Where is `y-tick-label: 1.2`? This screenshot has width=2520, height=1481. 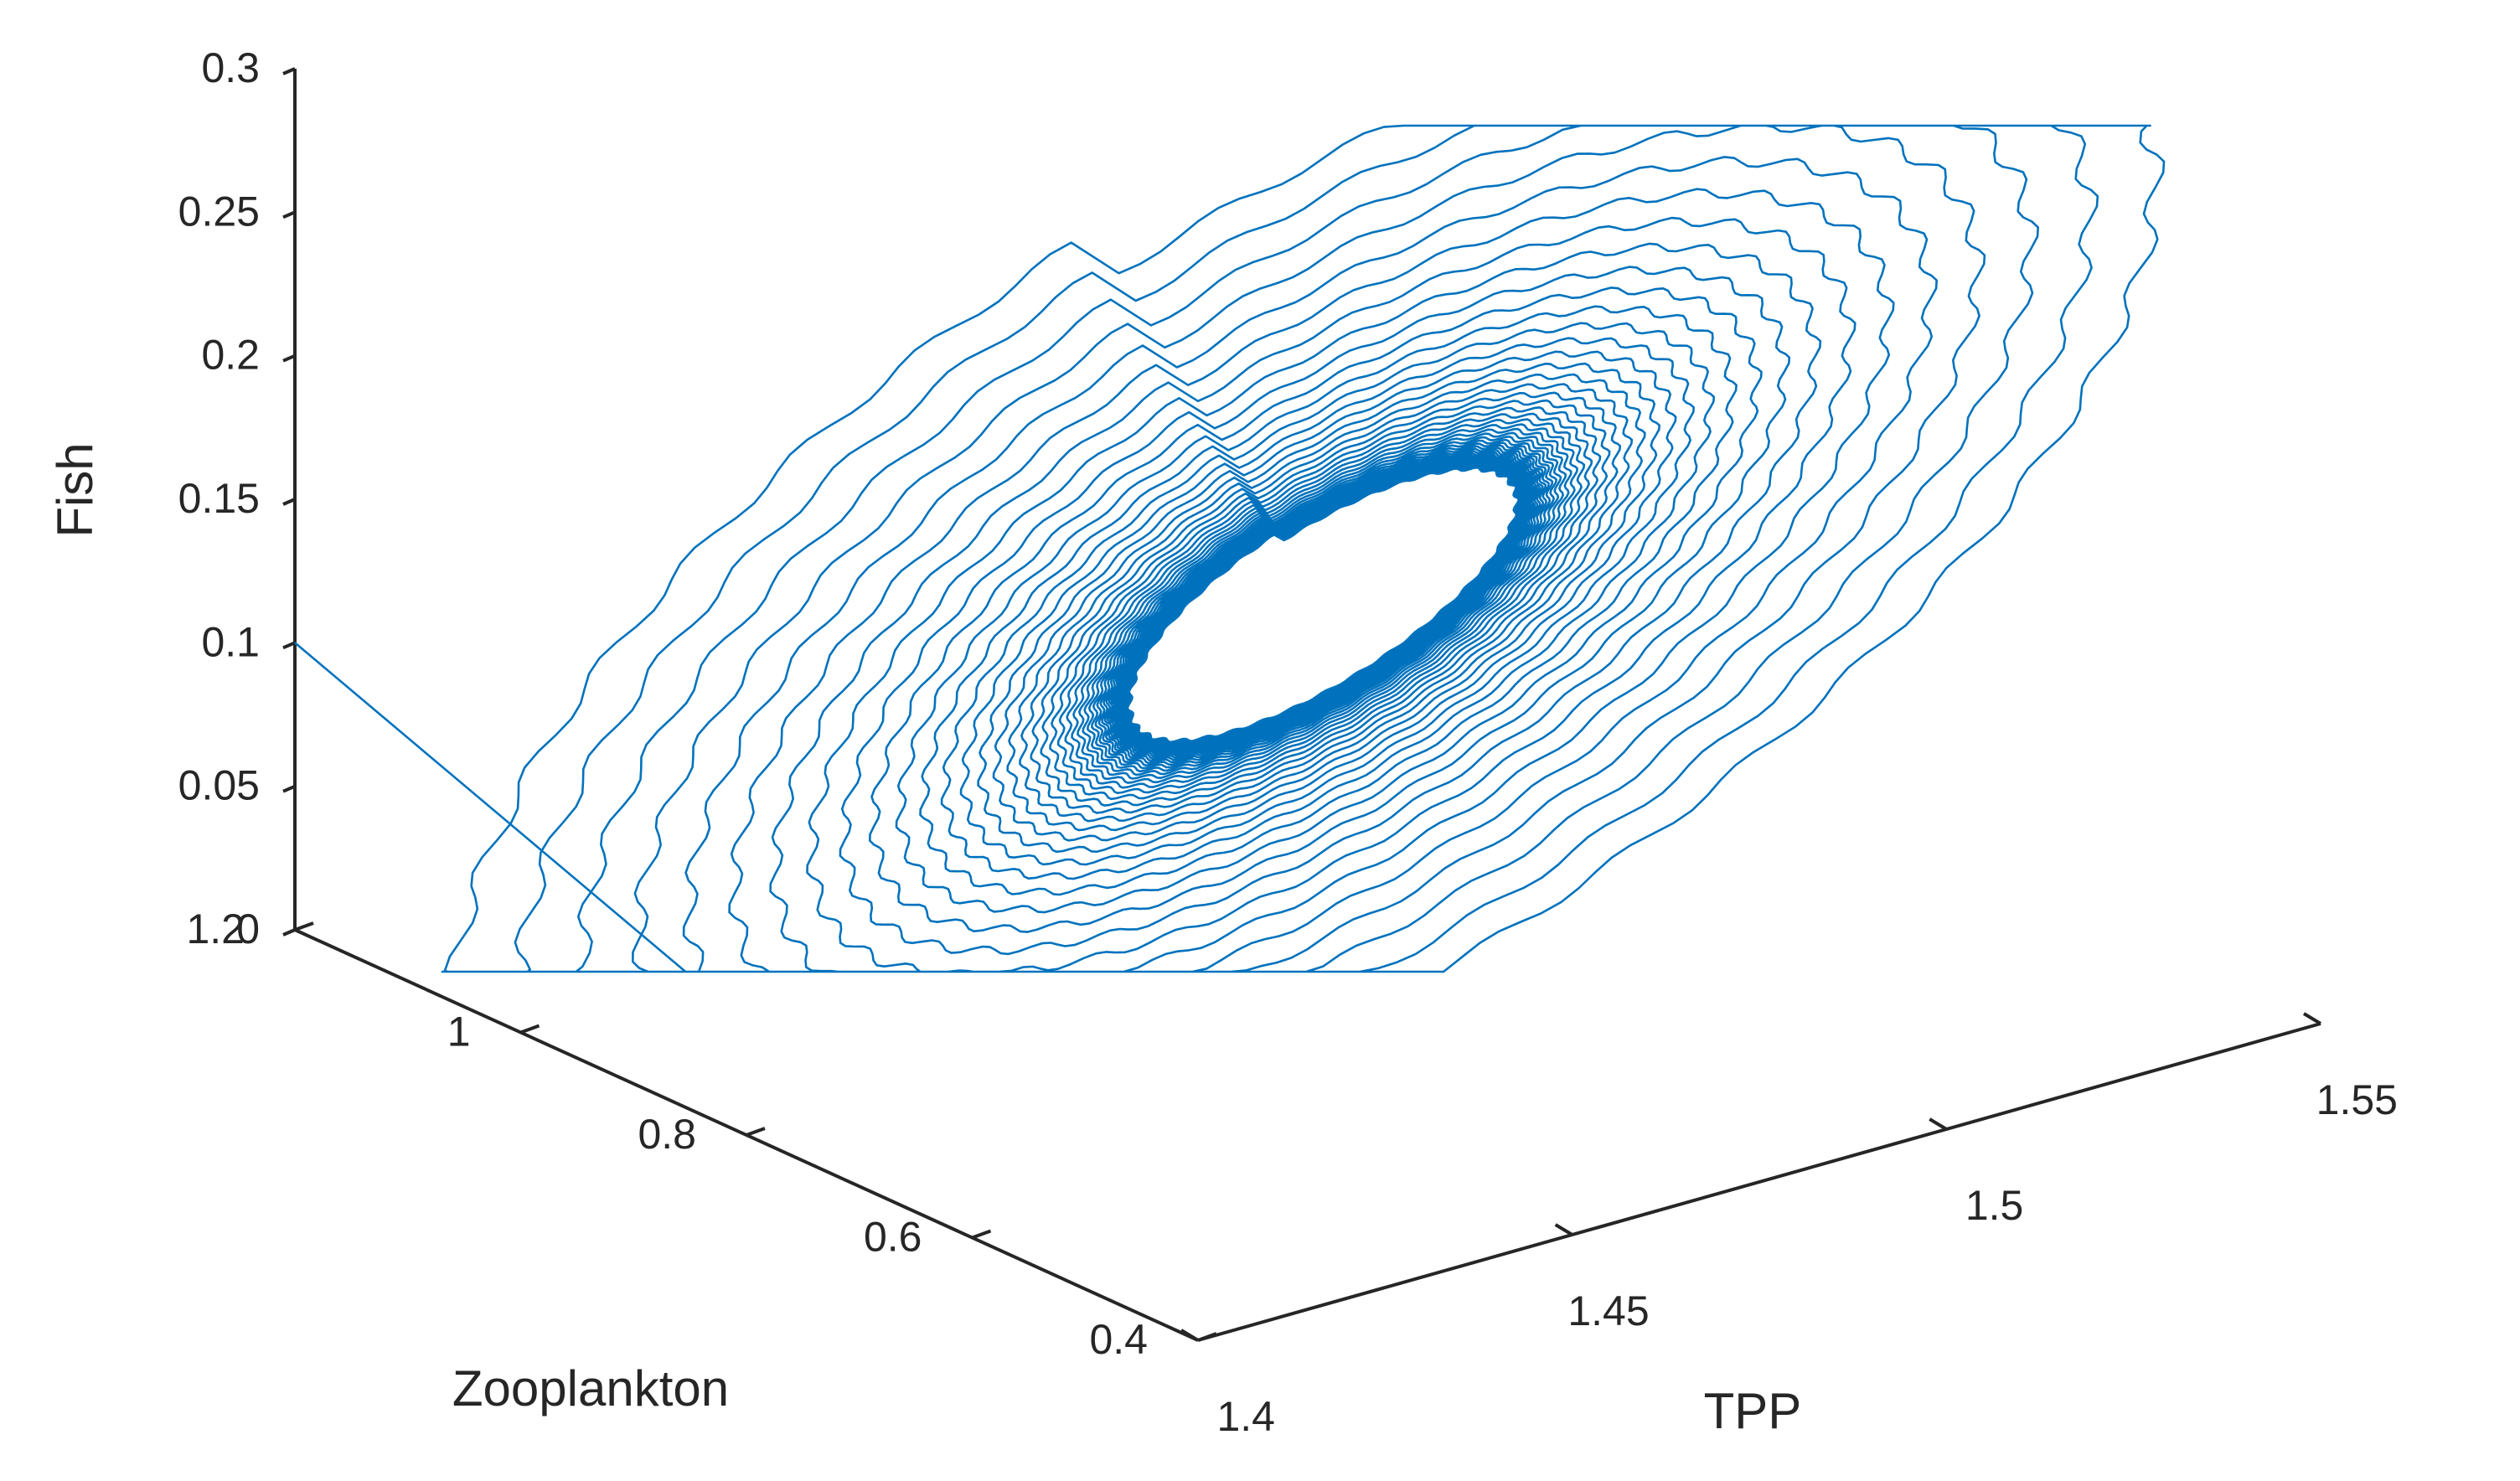 y-tick-label: 1.2 is located at coordinates (215, 929).